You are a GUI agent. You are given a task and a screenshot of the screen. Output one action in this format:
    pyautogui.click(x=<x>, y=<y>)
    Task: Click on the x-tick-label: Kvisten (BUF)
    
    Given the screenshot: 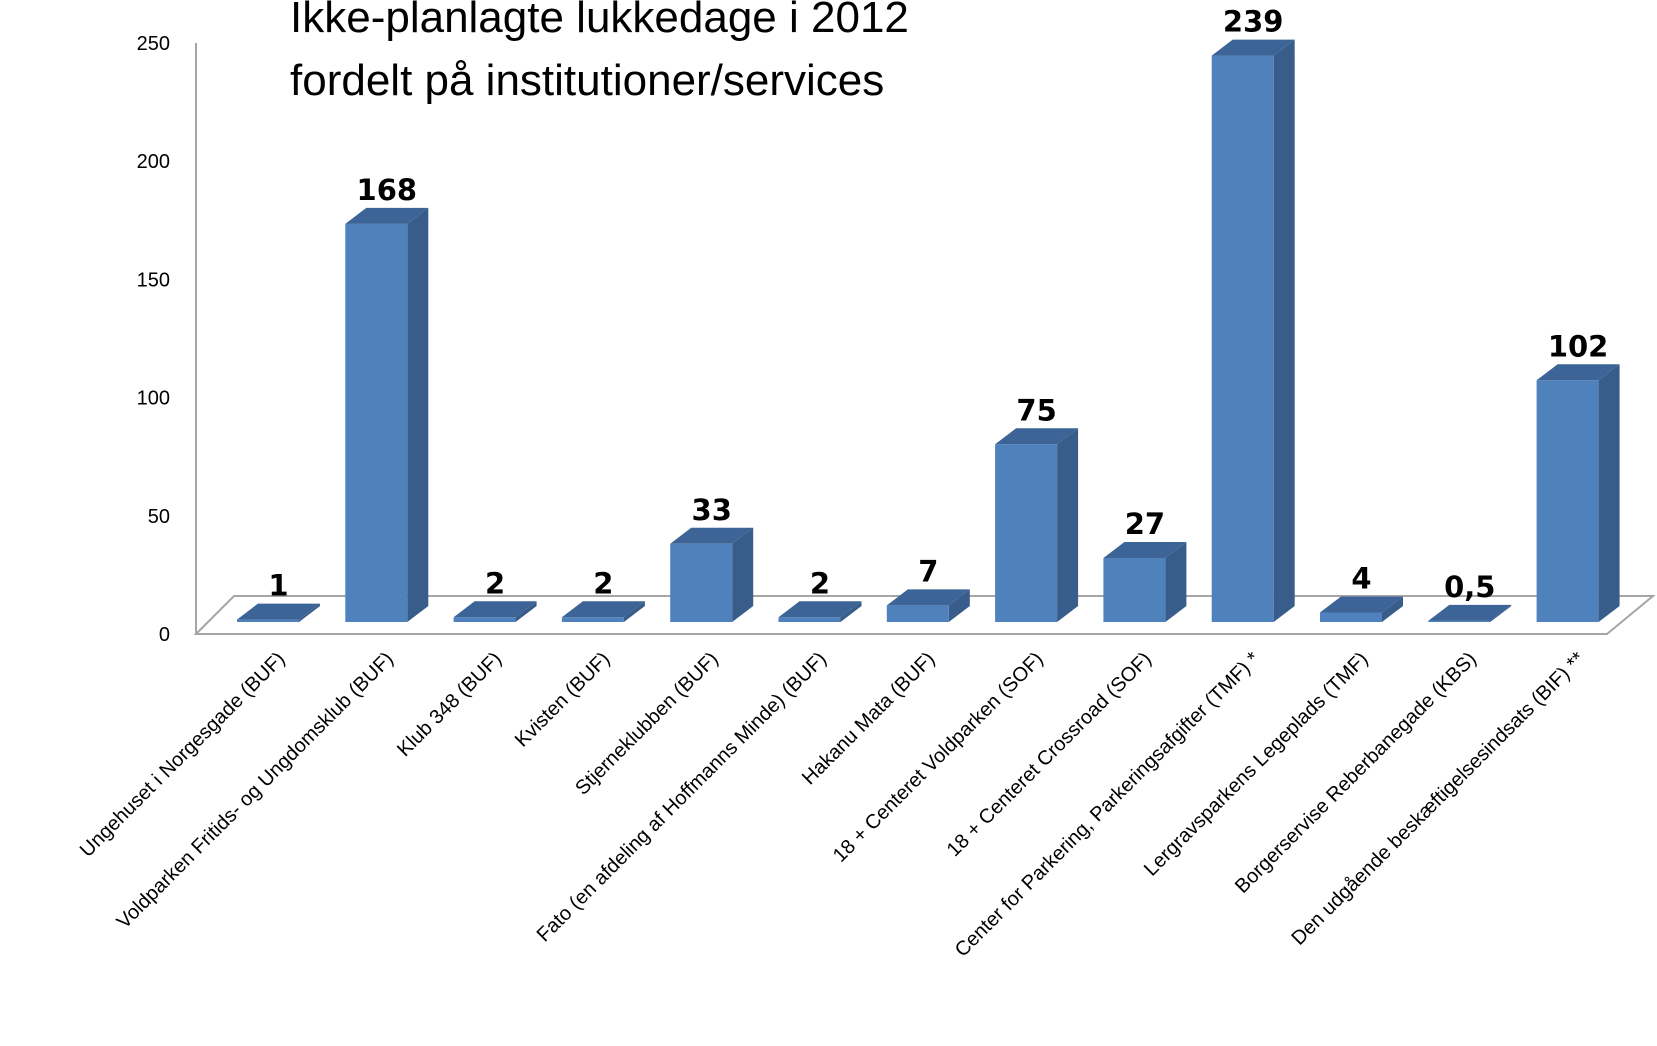 What is the action you would take?
    pyautogui.click(x=563, y=700)
    